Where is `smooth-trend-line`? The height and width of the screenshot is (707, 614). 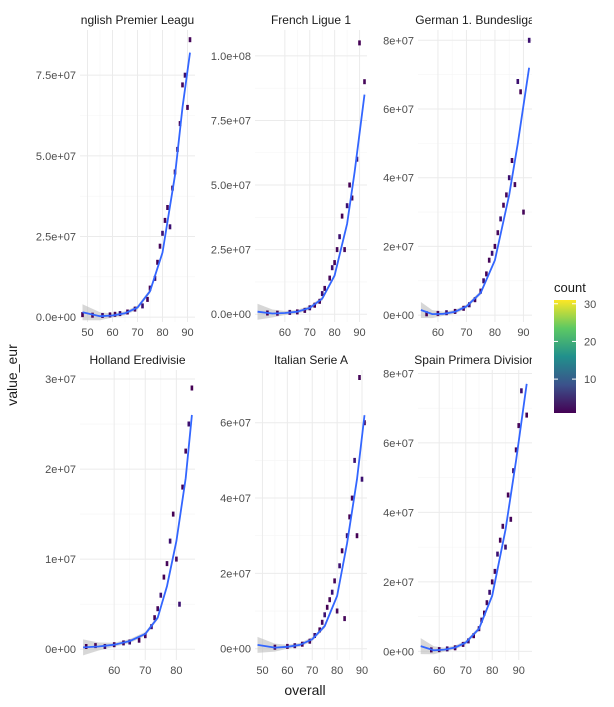
smooth-trend-line is located at coordinates (311, 532).